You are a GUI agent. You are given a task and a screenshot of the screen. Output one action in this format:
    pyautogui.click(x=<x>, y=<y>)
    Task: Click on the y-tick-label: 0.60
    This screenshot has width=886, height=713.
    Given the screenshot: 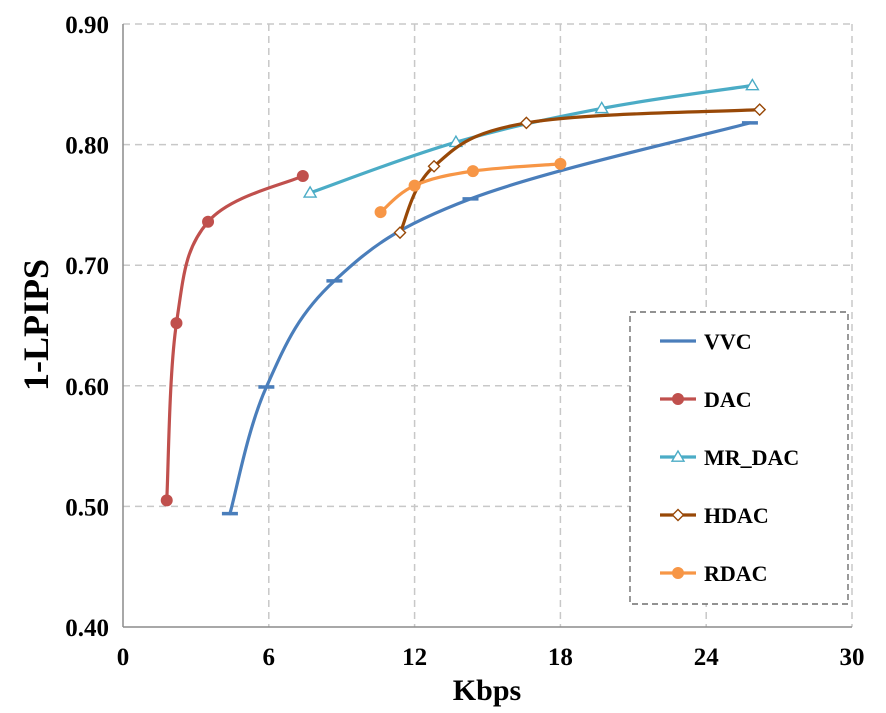 What is the action you would take?
    pyautogui.click(x=87, y=387)
    